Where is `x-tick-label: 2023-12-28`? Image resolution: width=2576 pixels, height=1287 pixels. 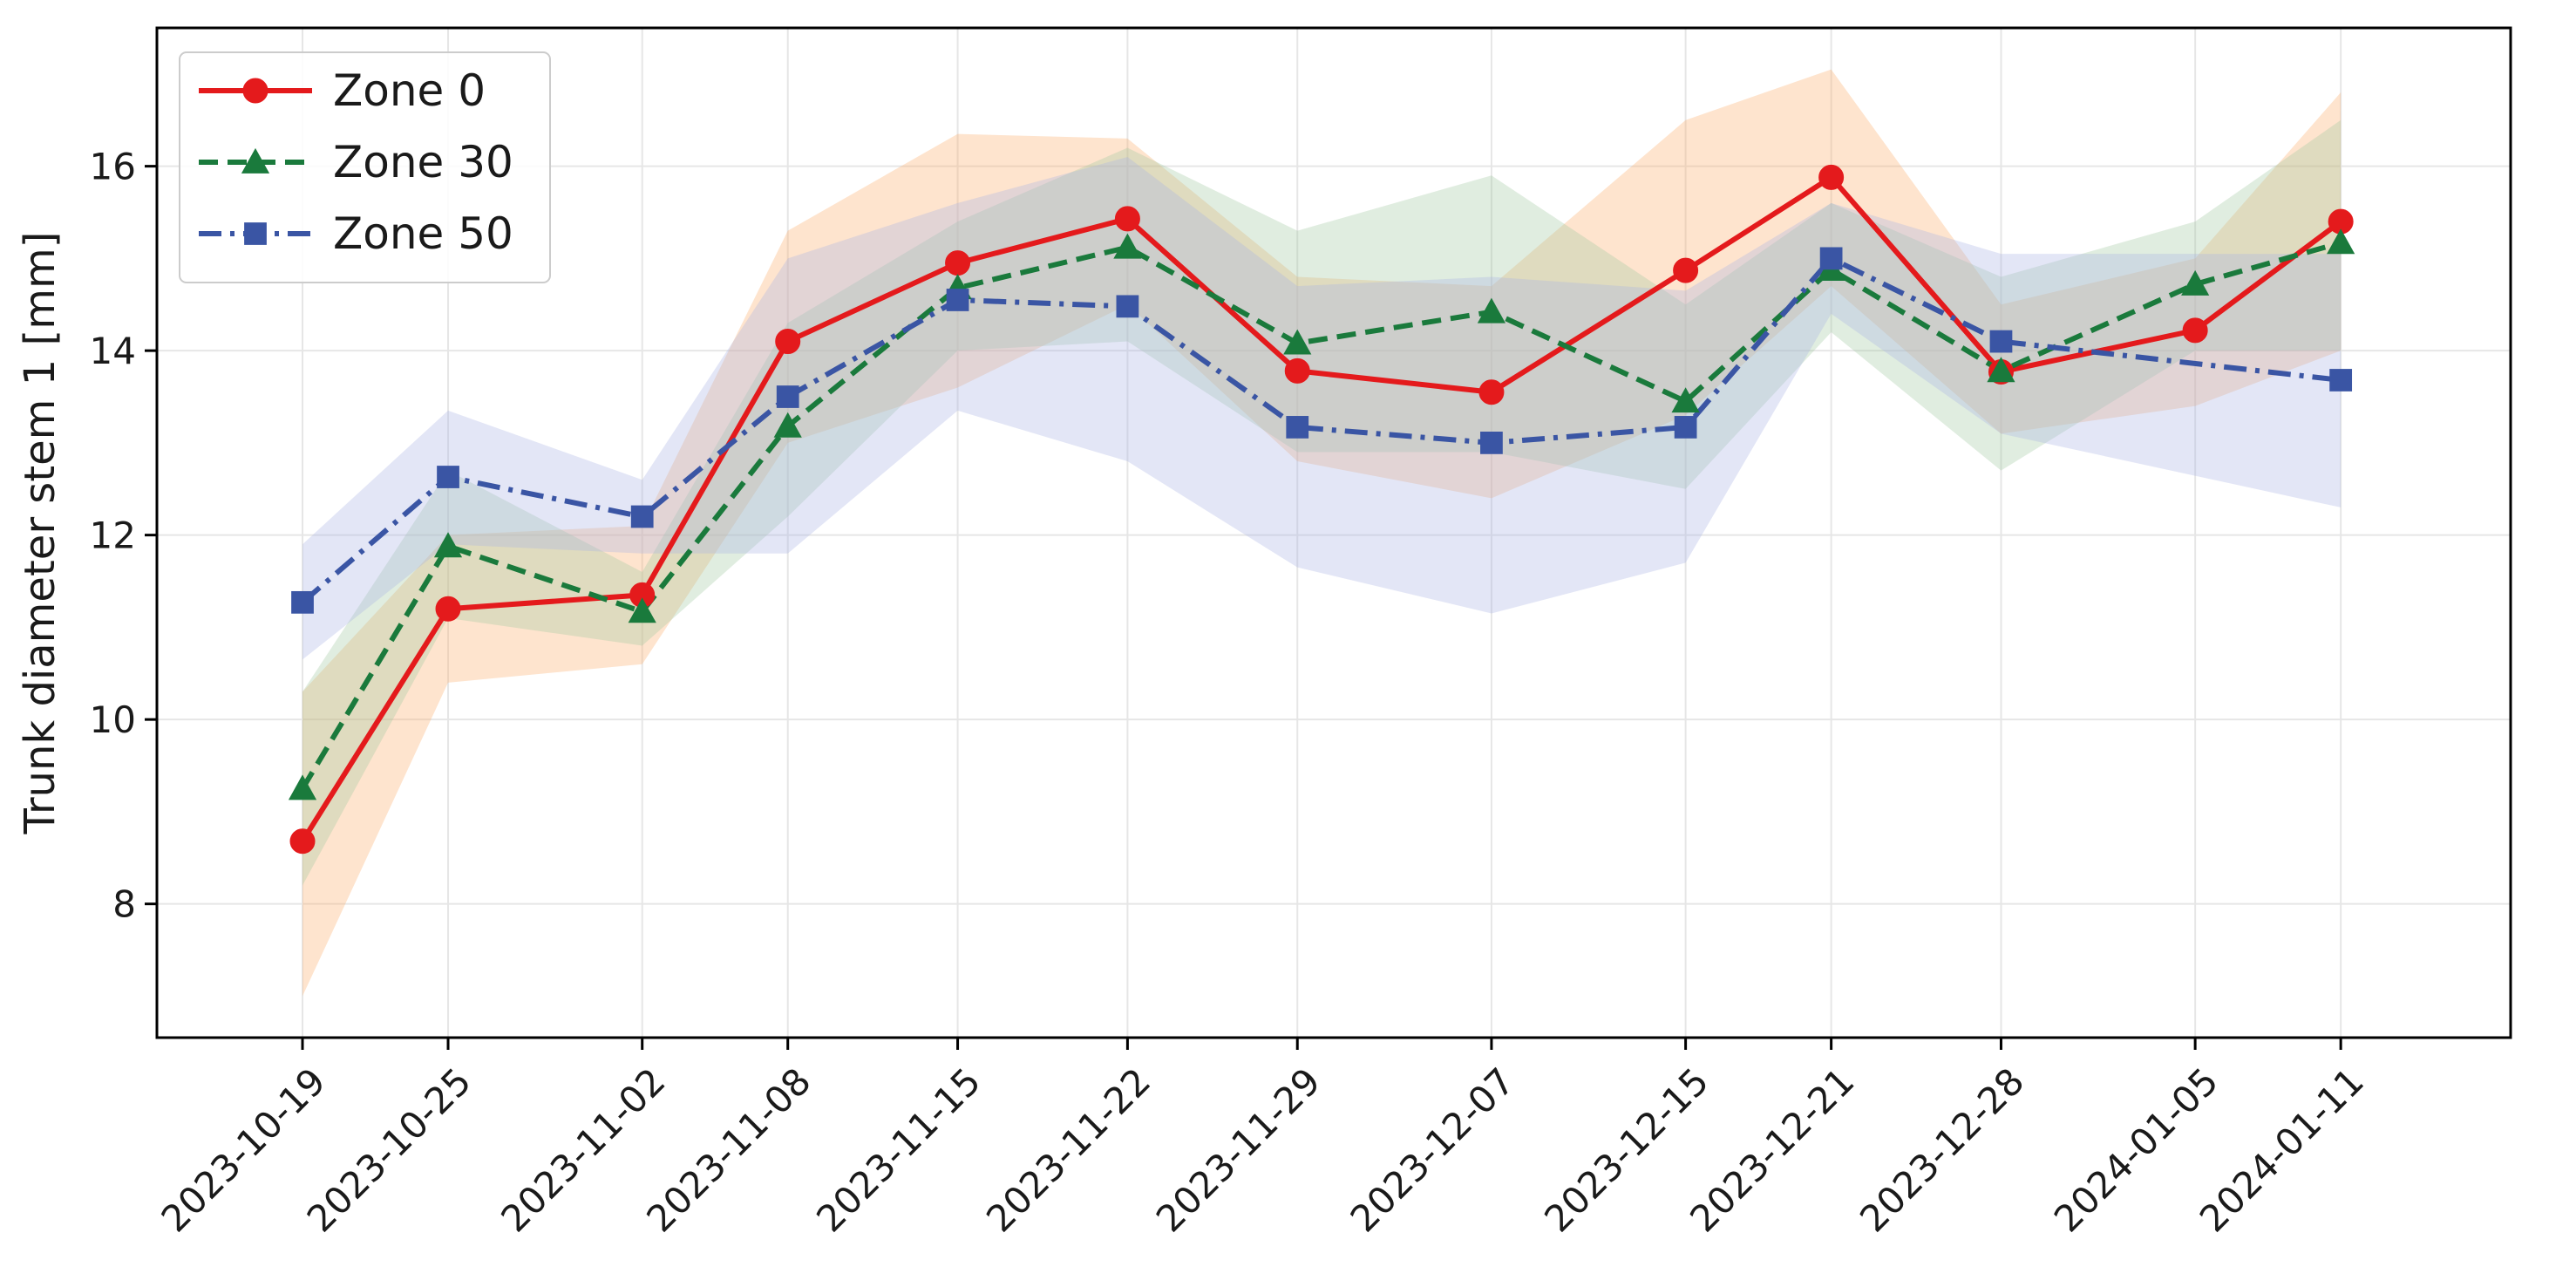 x-tick-label: 2023-12-28 is located at coordinates (1942, 1149).